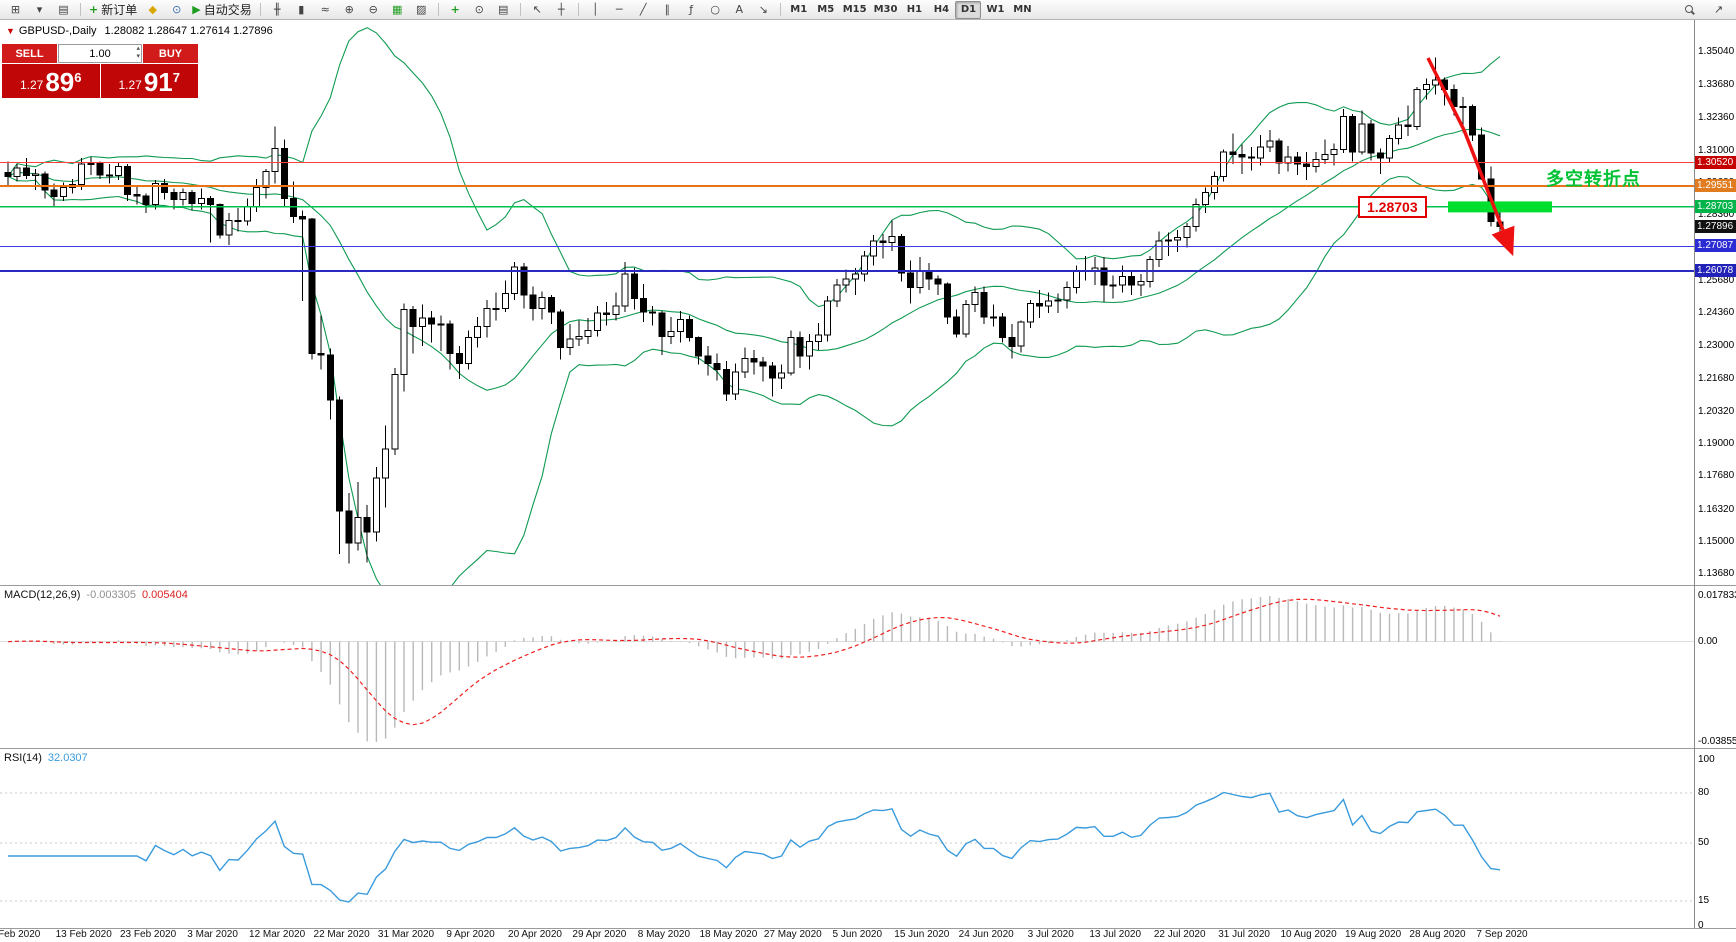  I want to click on line-chart-icon: ≈, so click(325, 9).